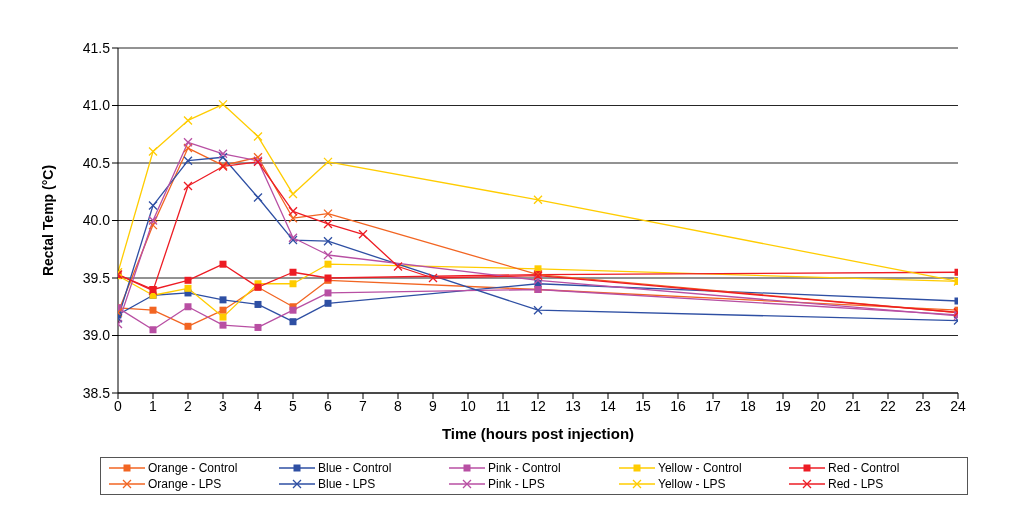 This screenshot has width=1029, height=515. Describe the element at coordinates (293, 405) in the screenshot. I see `x-tick-label: 5` at that location.